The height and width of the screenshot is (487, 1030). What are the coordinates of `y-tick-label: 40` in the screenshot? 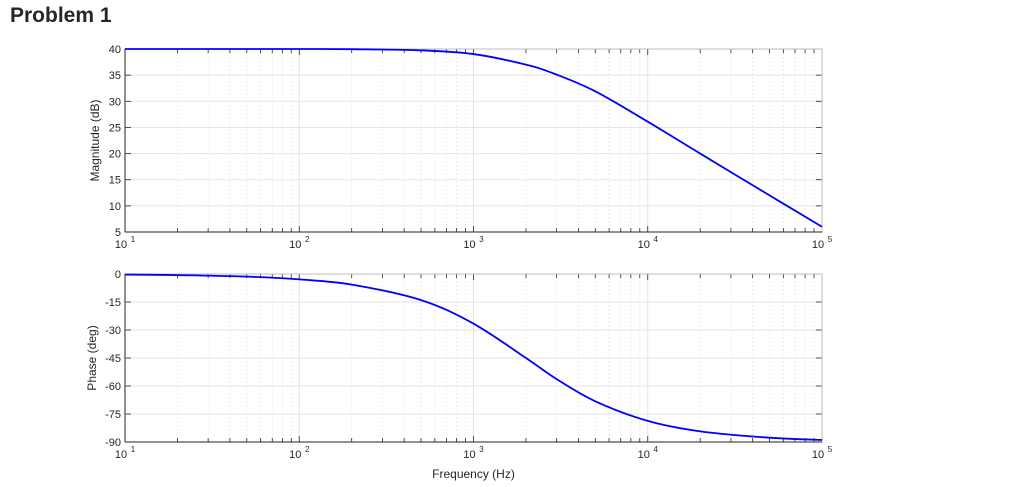 It's located at (115, 50).